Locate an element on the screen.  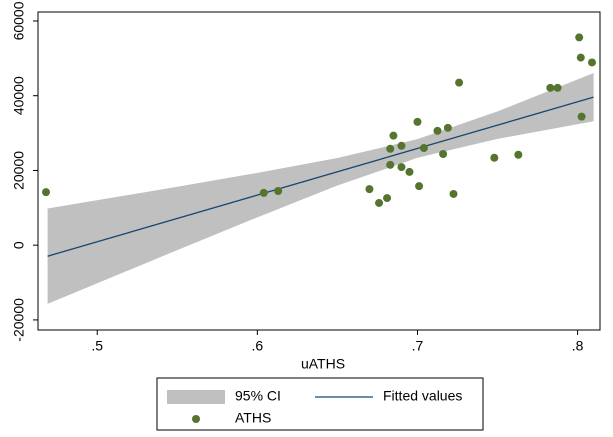
legend-label: Fitted values is located at coordinates (422, 396).